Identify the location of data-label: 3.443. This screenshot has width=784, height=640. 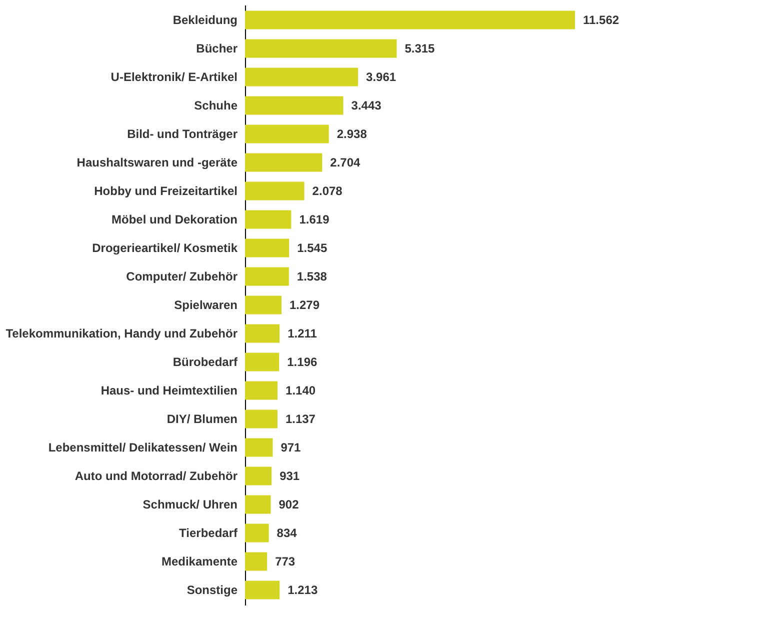
(366, 105).